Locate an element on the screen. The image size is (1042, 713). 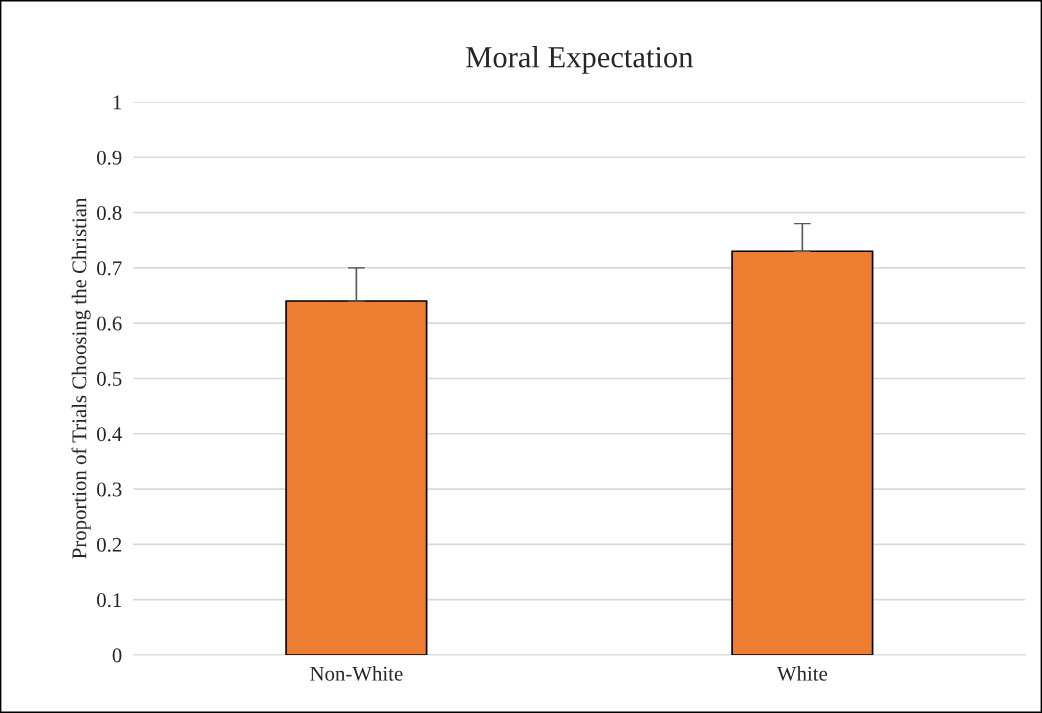
y-tick-label: 0.3 is located at coordinates (109, 489).